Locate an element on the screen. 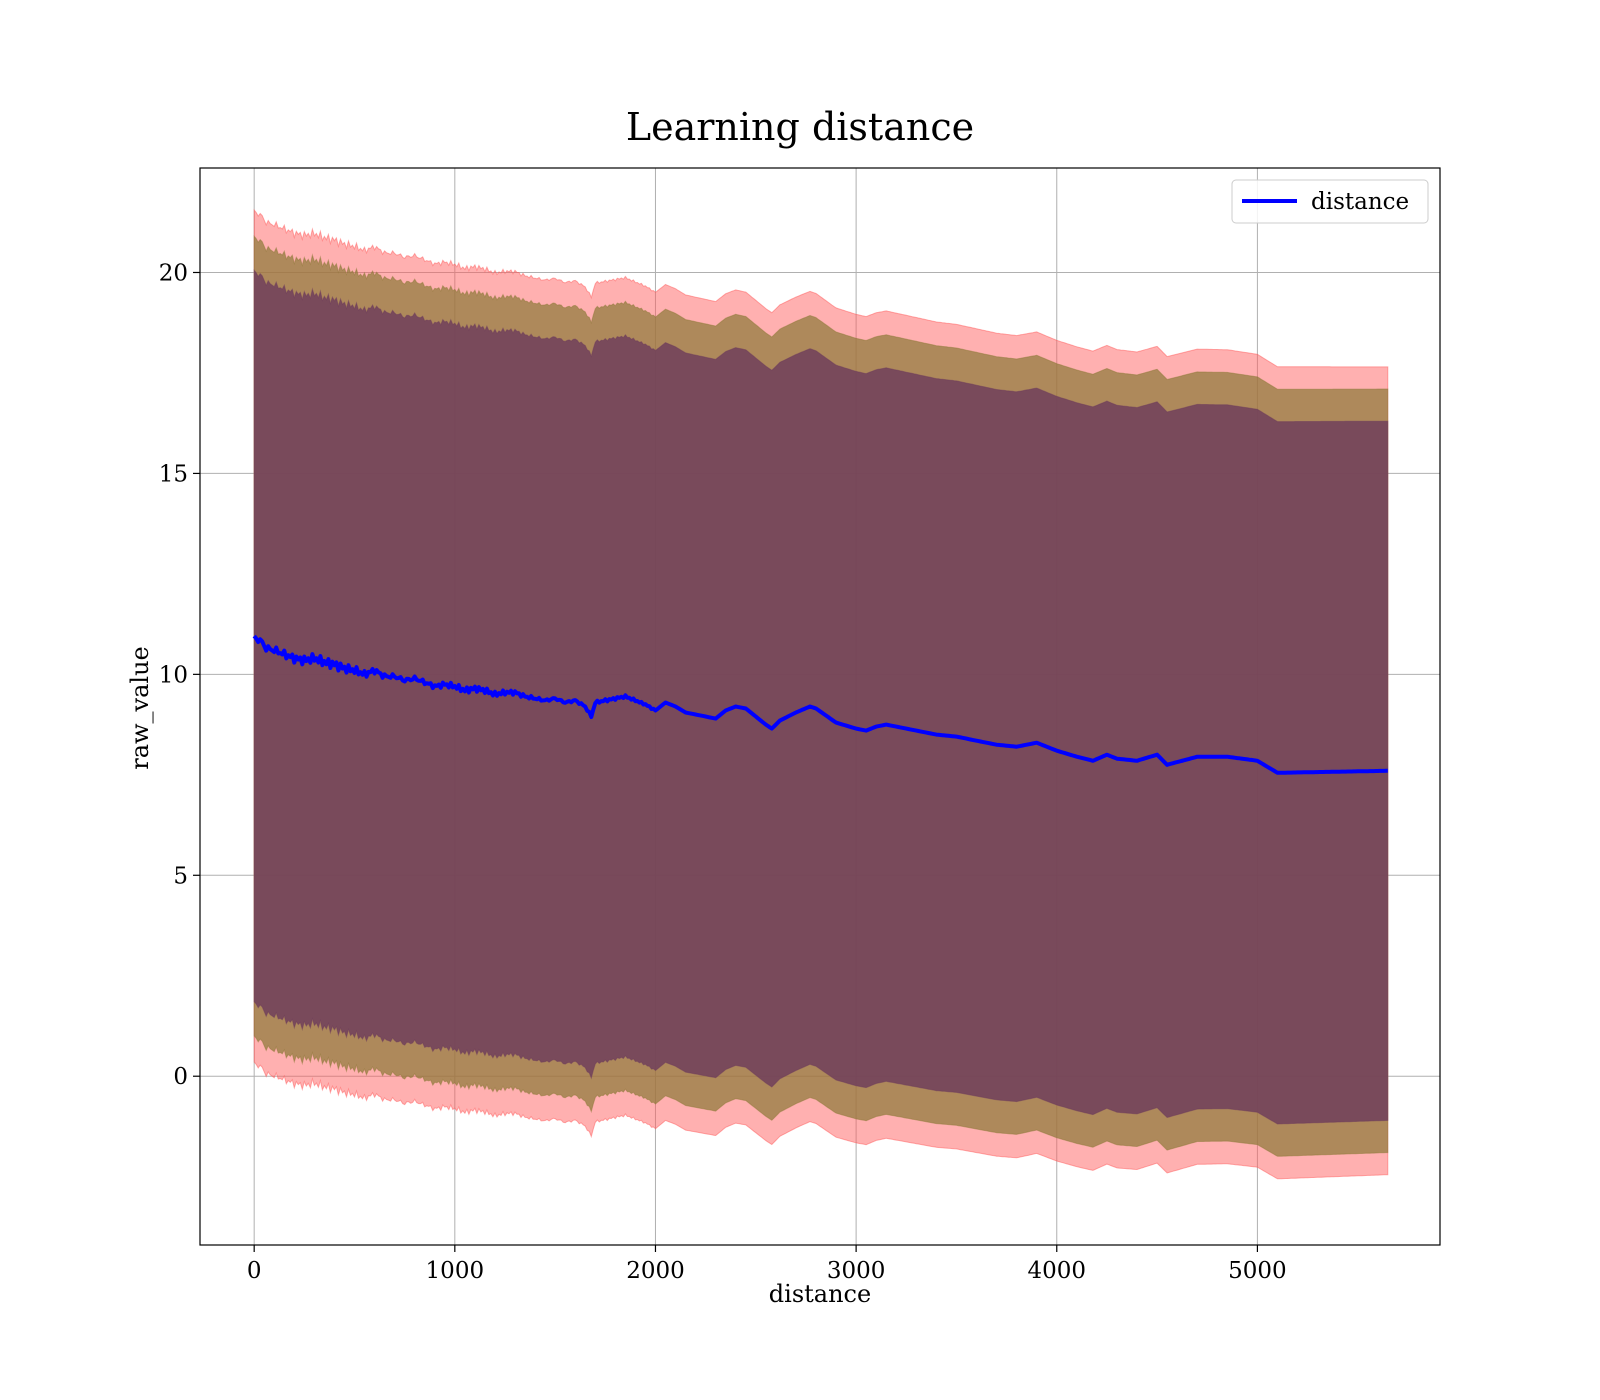 The height and width of the screenshot is (1400, 1600). x-tick-label: 1000 is located at coordinates (455, 1271).